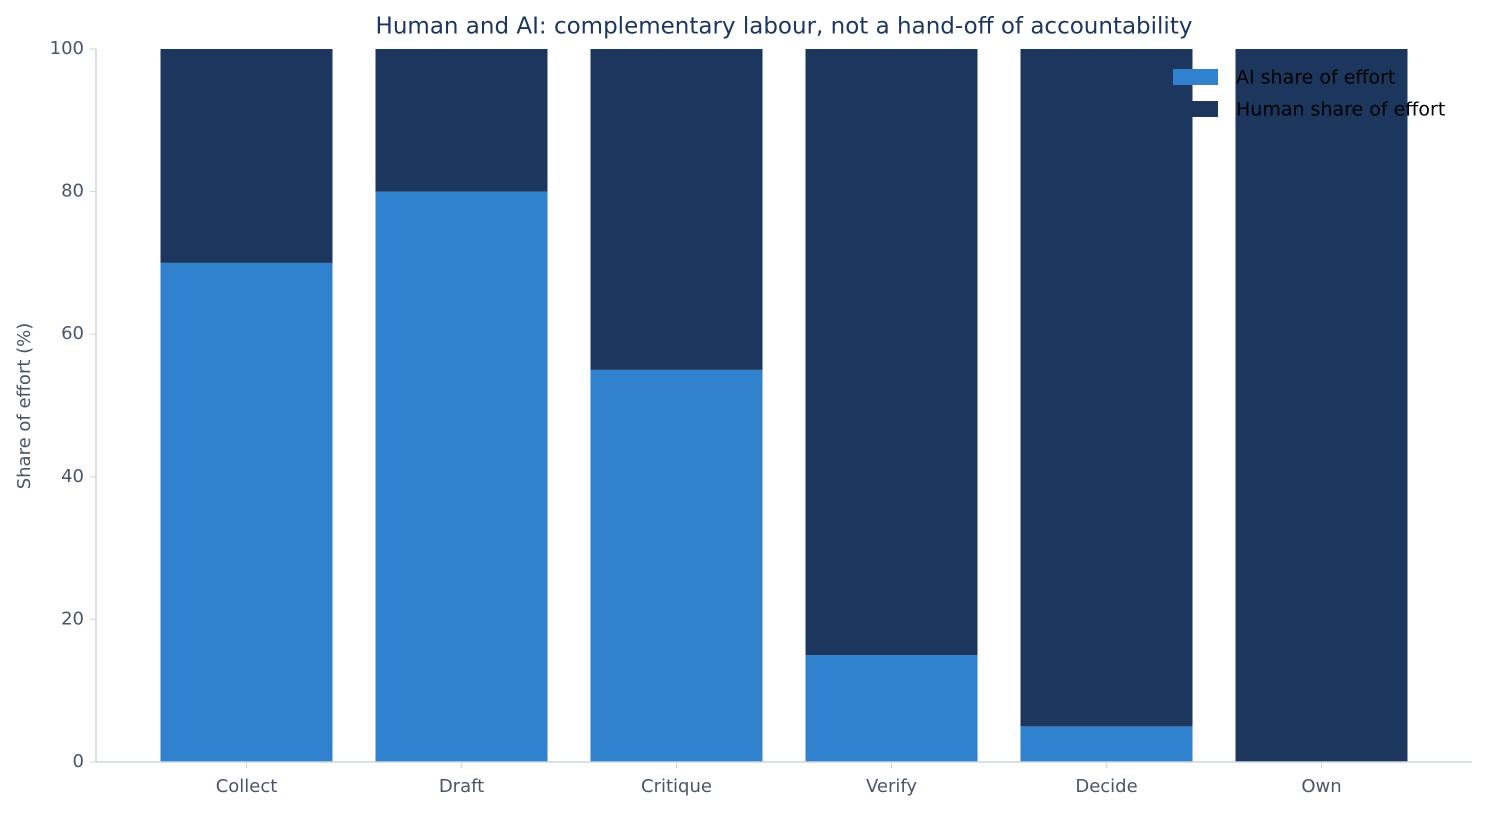  I want to click on y-tick-label: 80, so click(72, 191).